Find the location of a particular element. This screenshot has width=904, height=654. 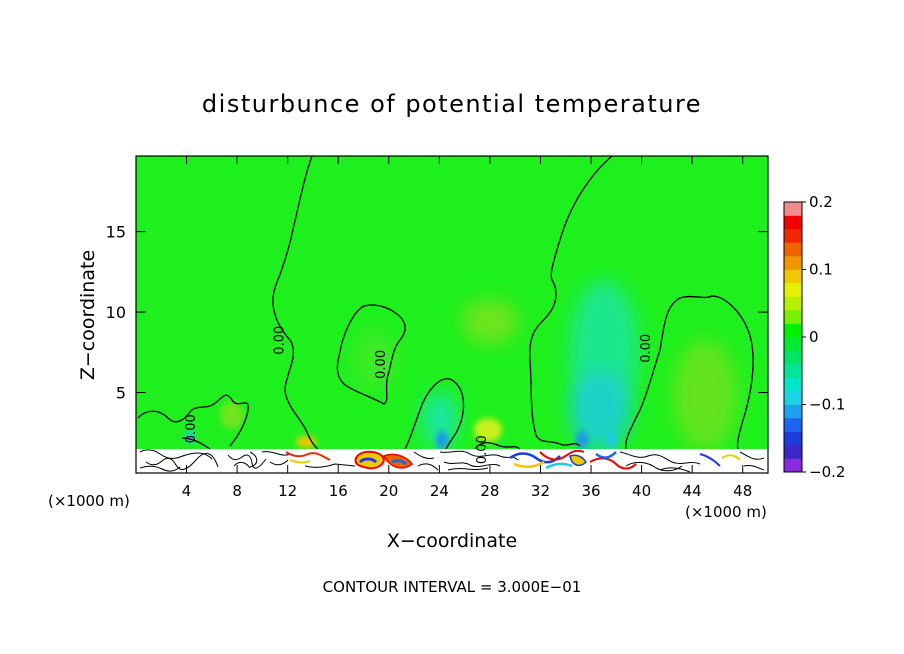

y-tick-label: 5 is located at coordinates (121, 393).